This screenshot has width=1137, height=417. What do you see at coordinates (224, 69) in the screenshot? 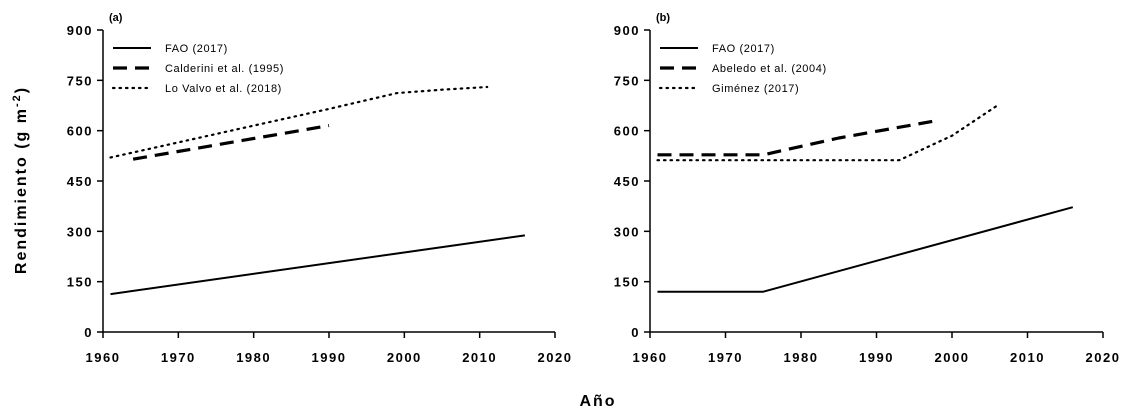
I see `panel-a-legend-label-second: Calderini et al. (1995)` at bounding box center [224, 69].